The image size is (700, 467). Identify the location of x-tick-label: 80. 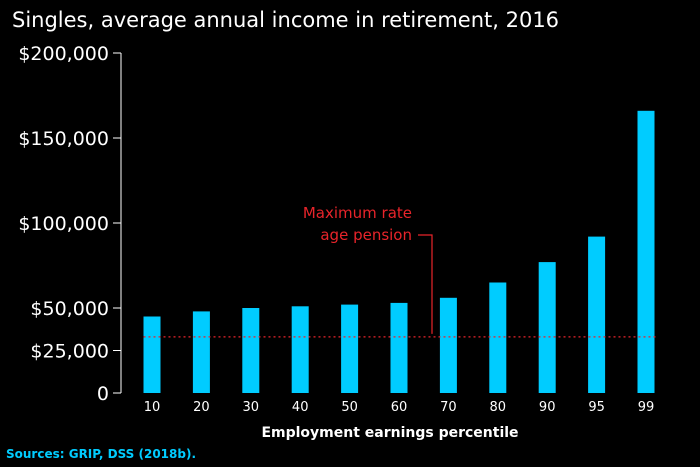
(498, 407).